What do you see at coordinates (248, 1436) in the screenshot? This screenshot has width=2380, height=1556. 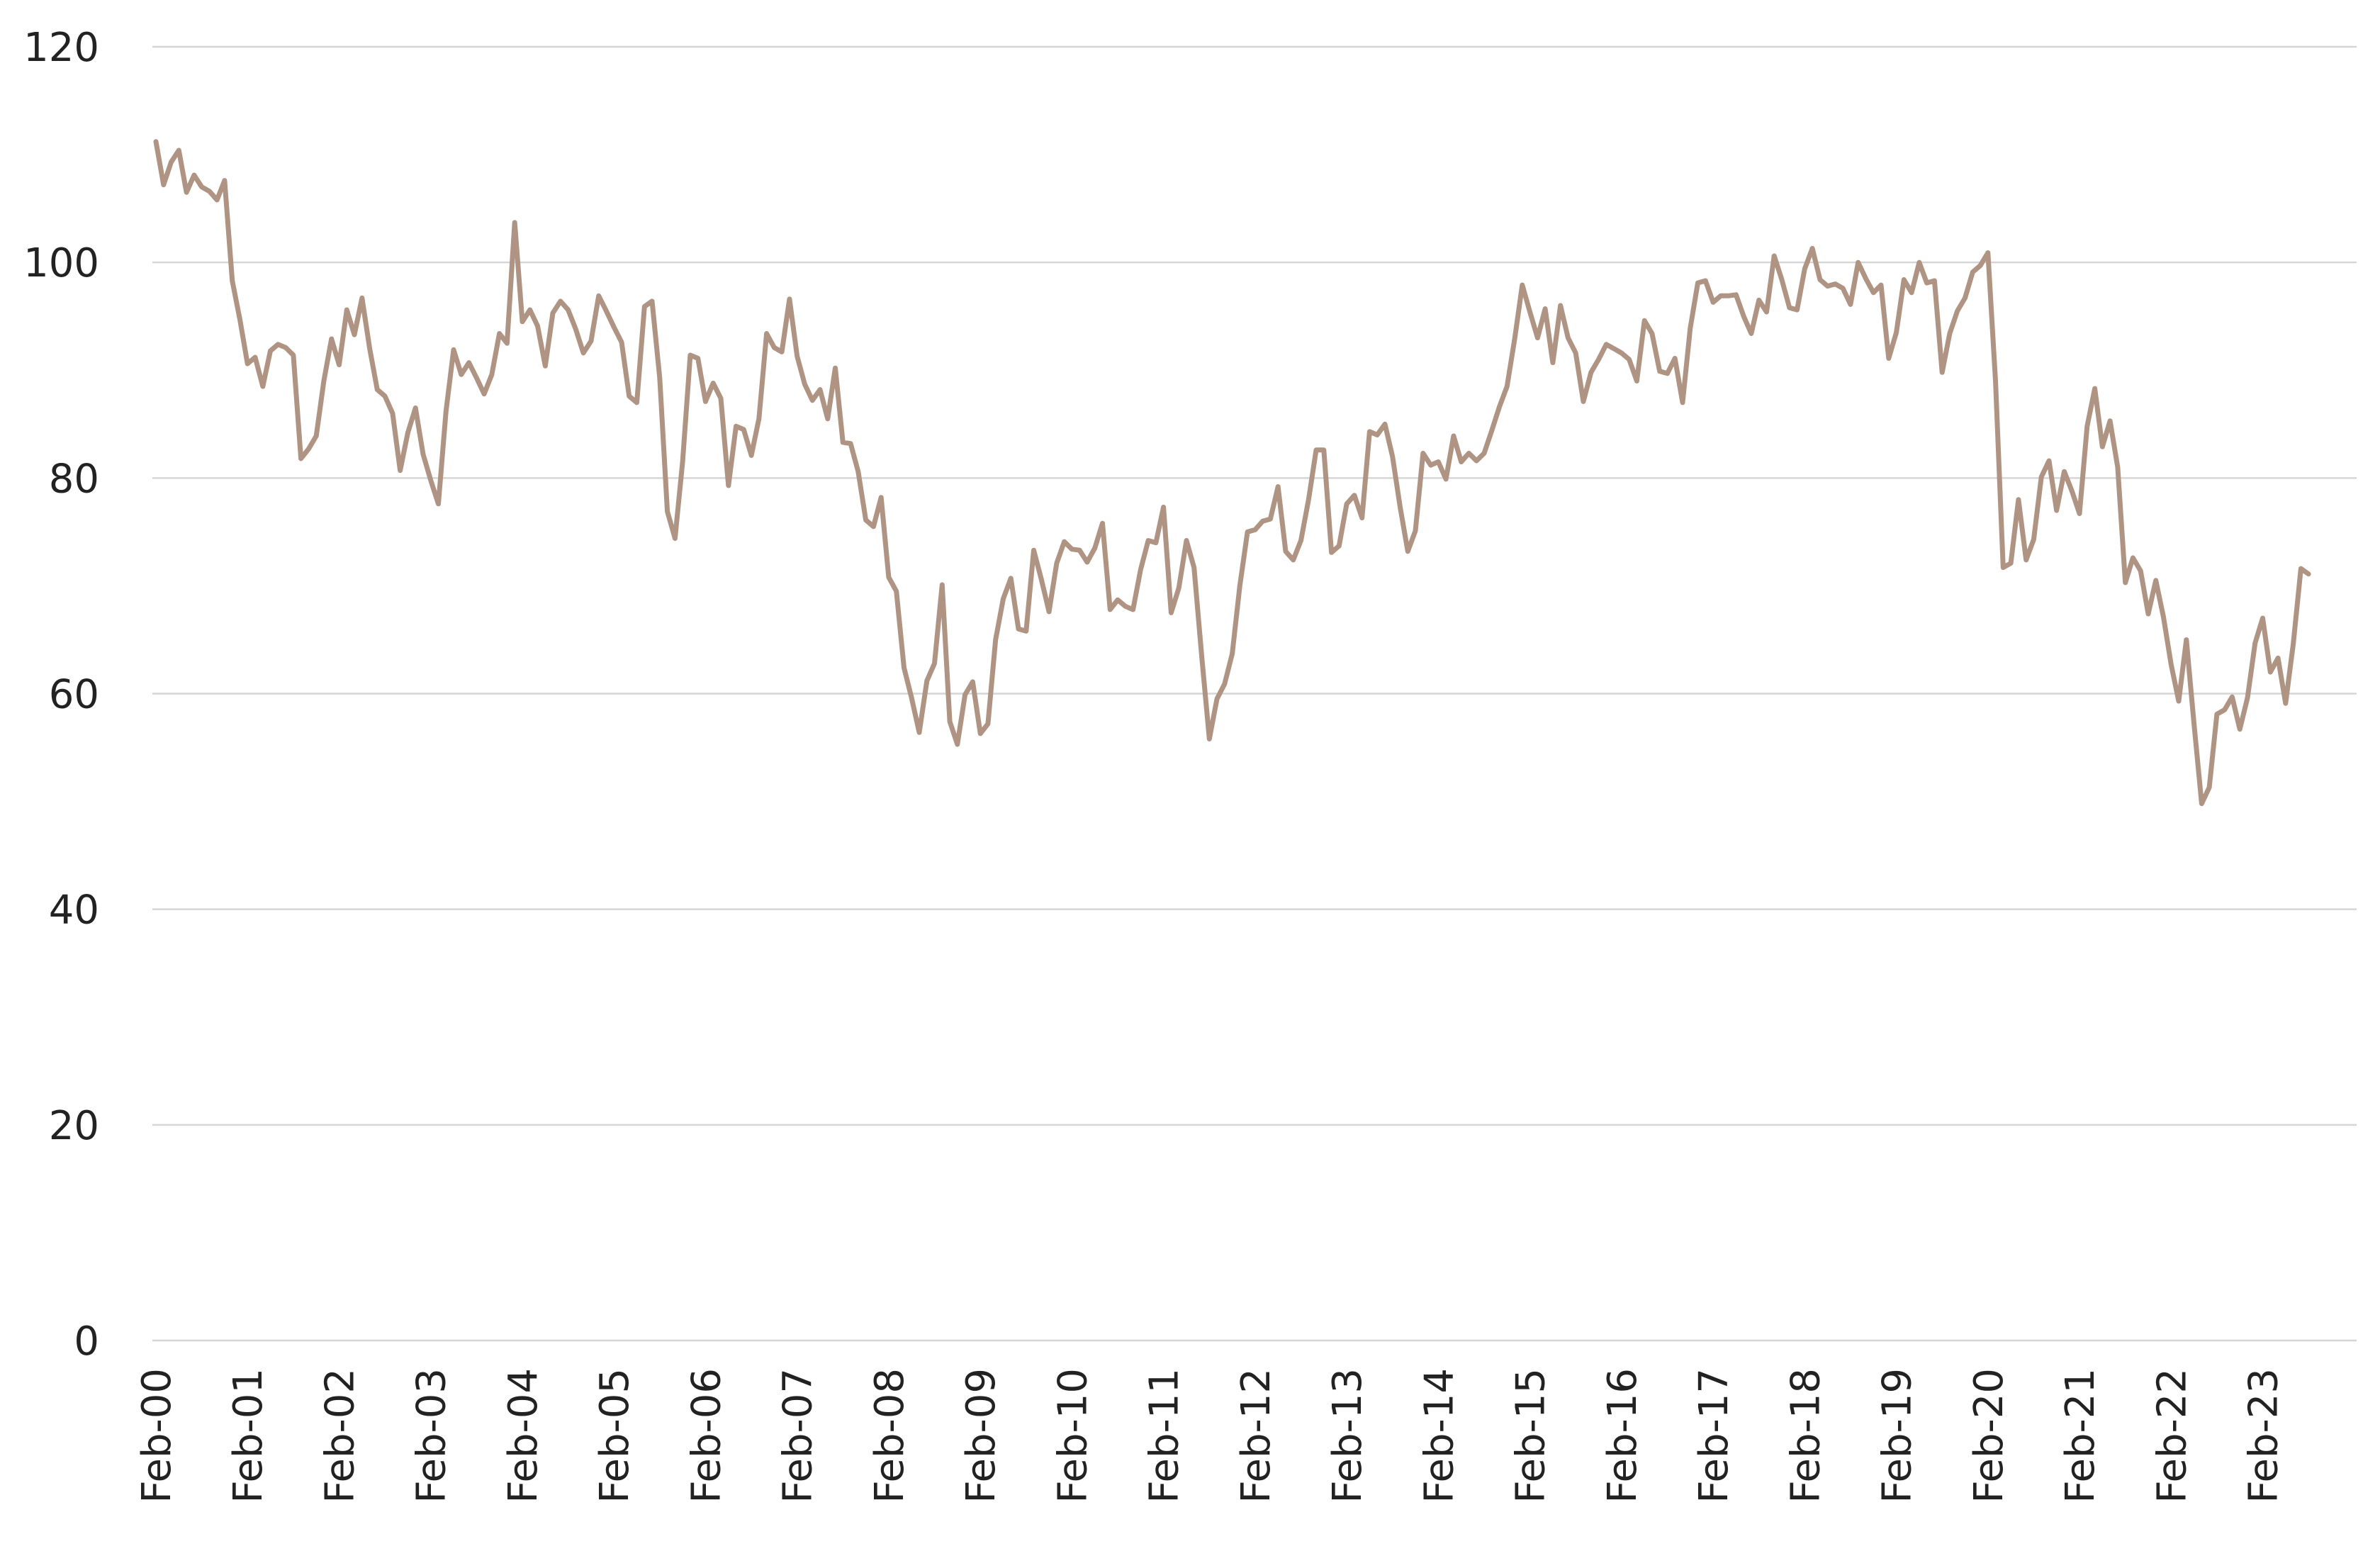 I see `x-tick-label: Feb-01` at bounding box center [248, 1436].